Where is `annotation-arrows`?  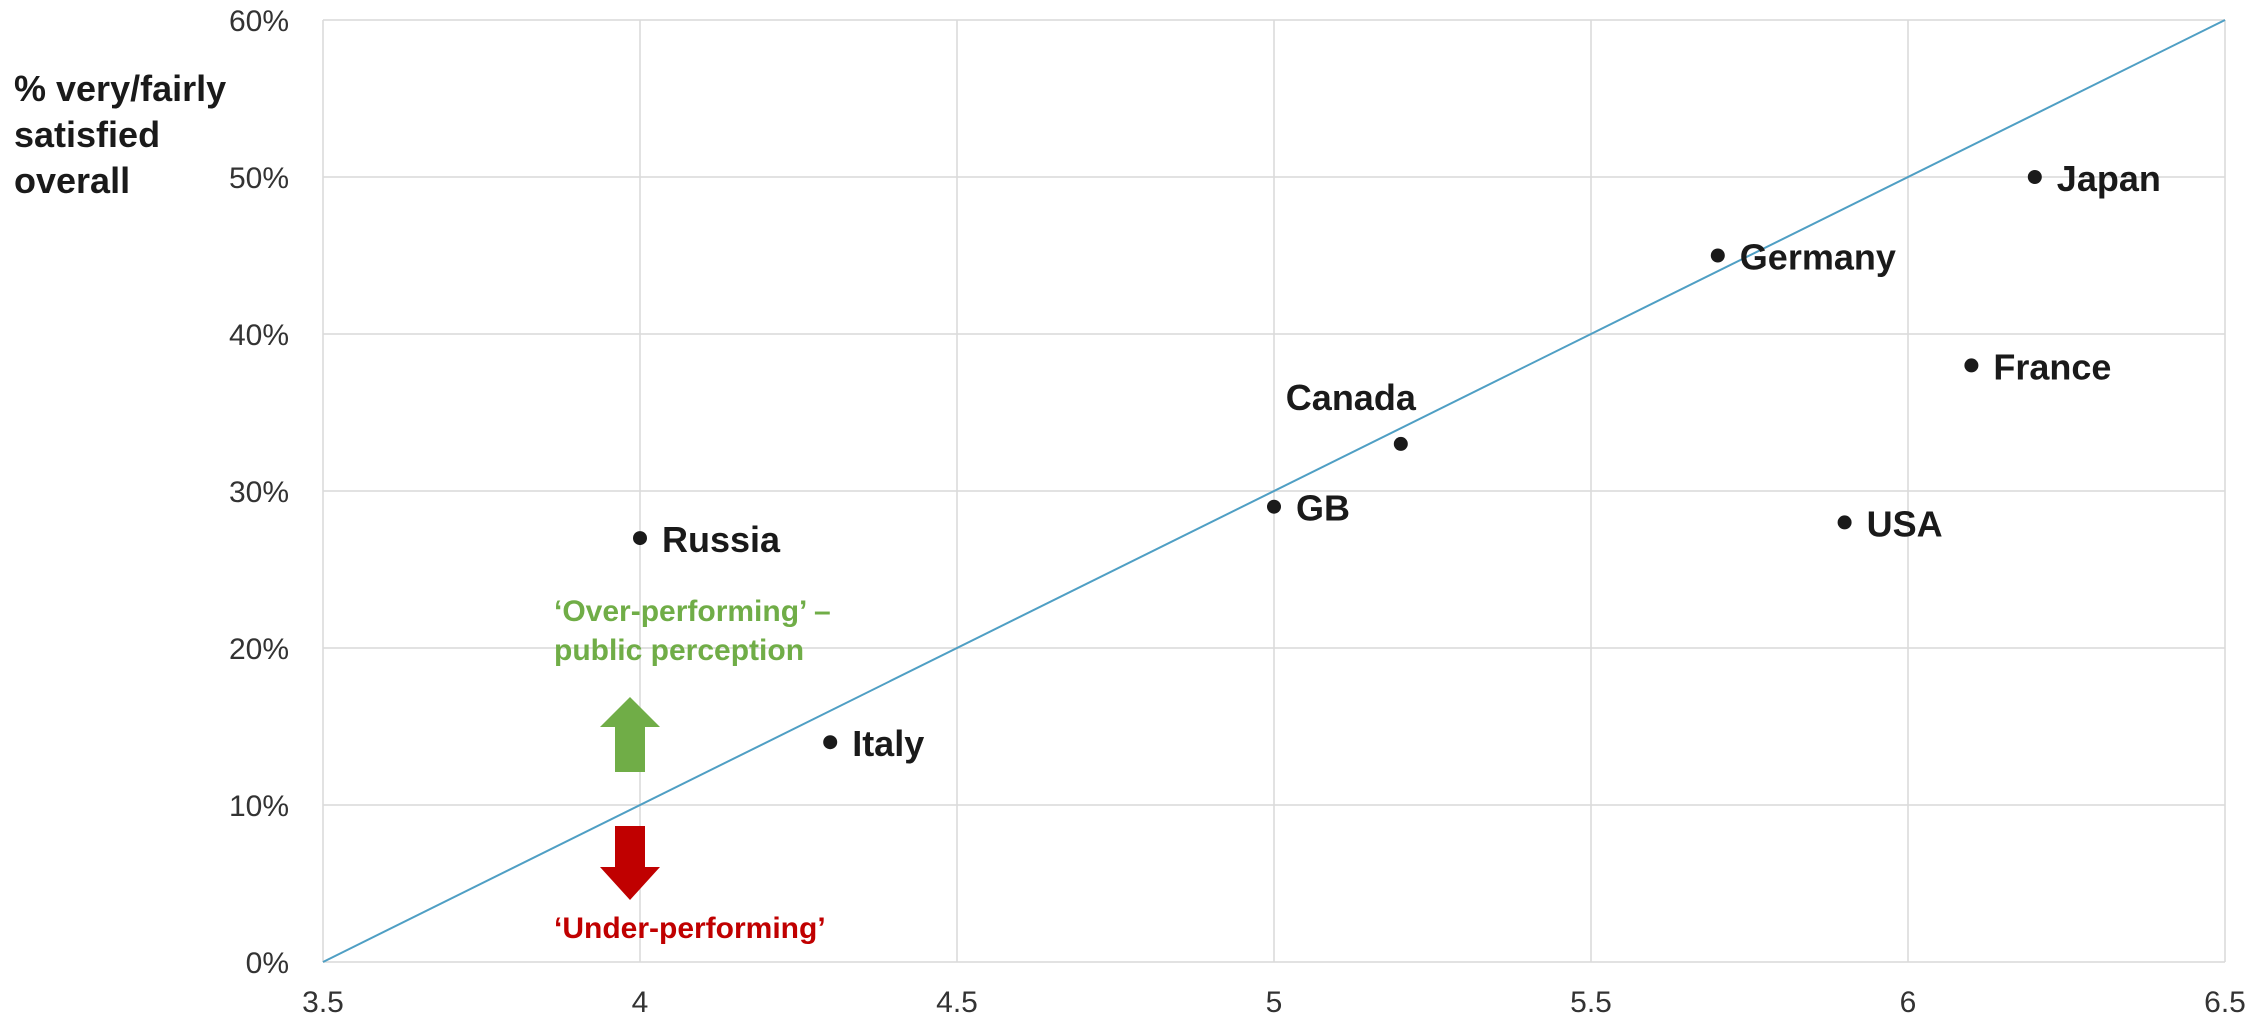
annotation-arrows is located at coordinates (630, 798).